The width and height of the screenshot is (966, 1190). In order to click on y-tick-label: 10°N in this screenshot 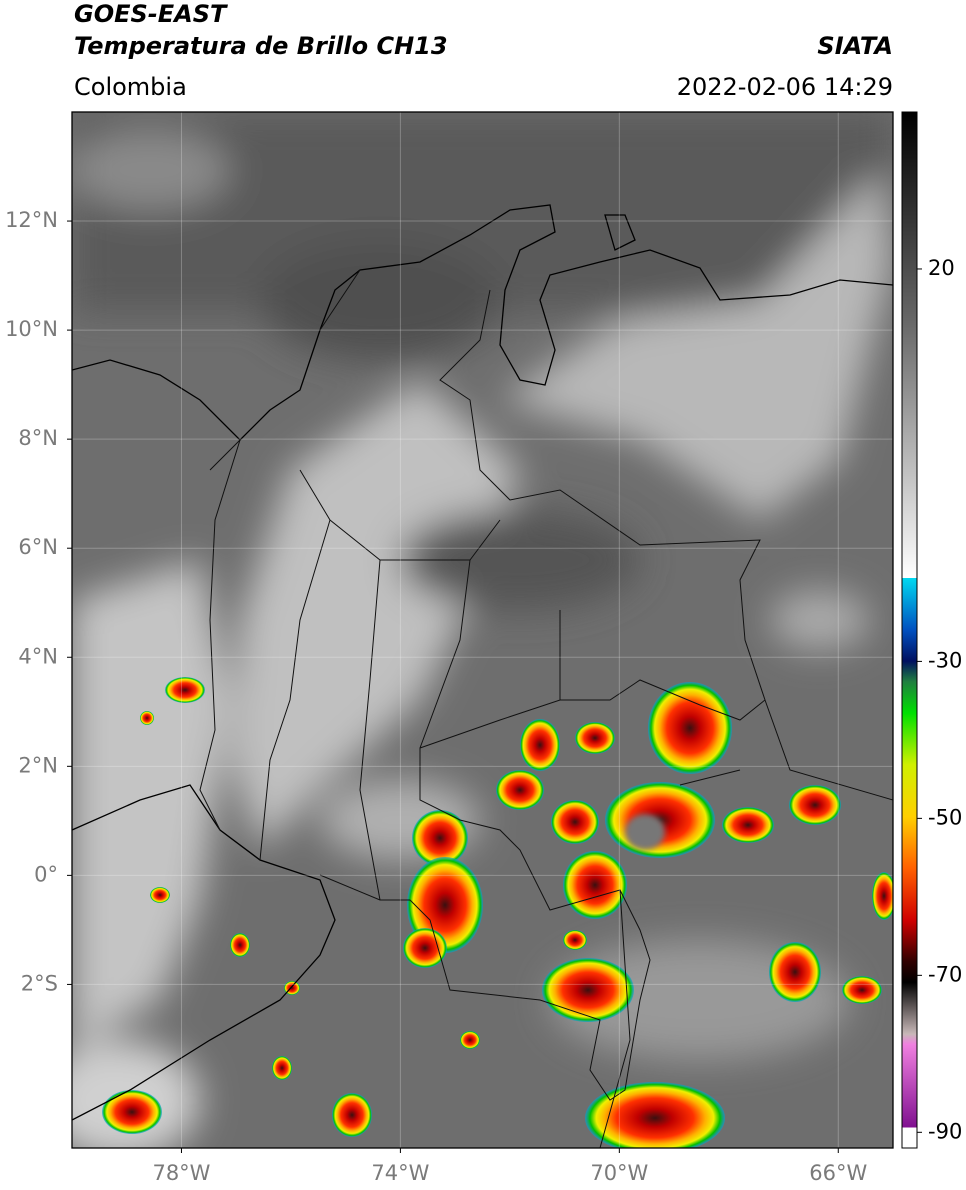, I will do `click(31, 329)`.